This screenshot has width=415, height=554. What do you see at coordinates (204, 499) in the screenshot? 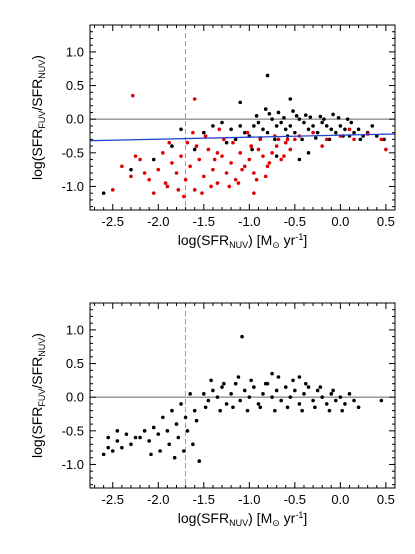
I see `x-tick-label: -1.5` at bounding box center [204, 499].